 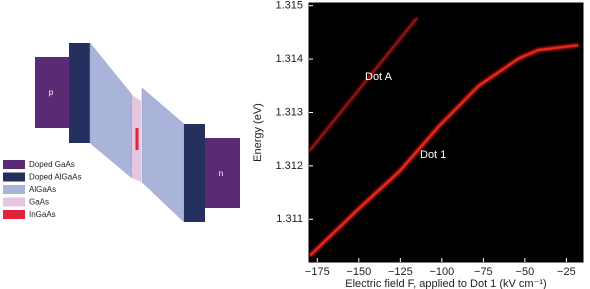 I want to click on x-tick-label: −100, so click(x=441, y=272).